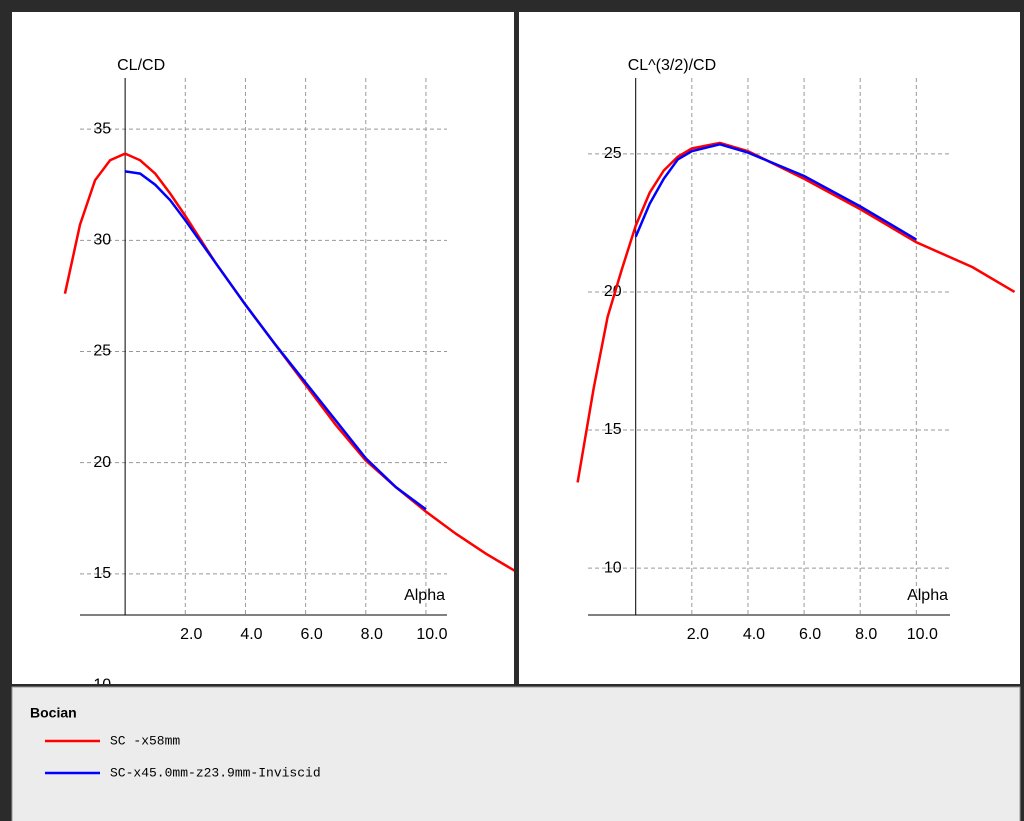 The image size is (1024, 821). Describe the element at coordinates (215, 772) in the screenshot. I see `legend-label: SC-x45.0mm-z23.9mm-Inviscid` at that location.